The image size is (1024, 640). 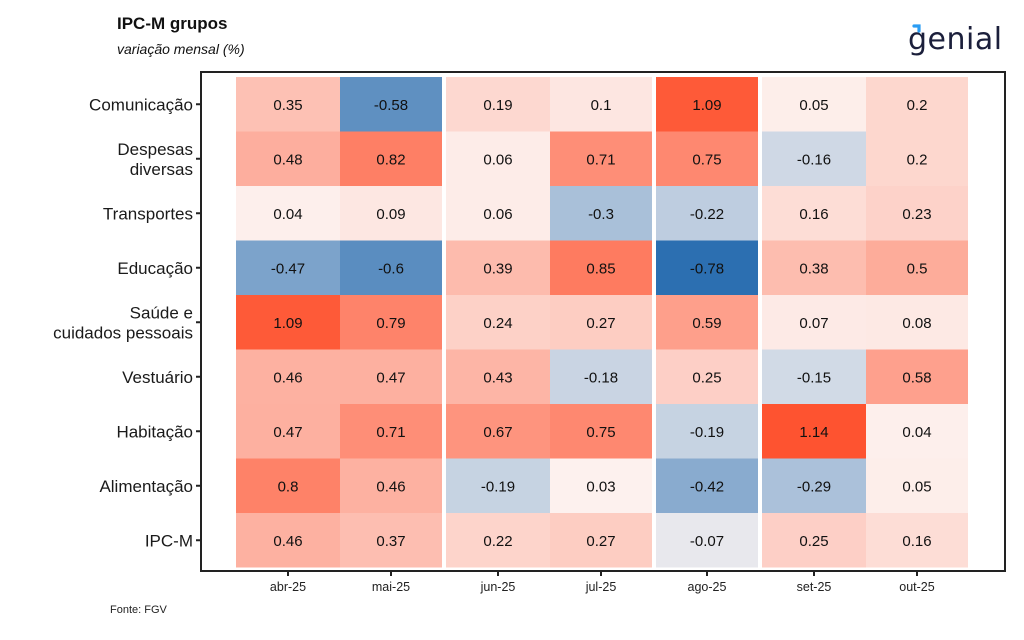 I want to click on cell-value-label: -0.07, so click(x=707, y=541).